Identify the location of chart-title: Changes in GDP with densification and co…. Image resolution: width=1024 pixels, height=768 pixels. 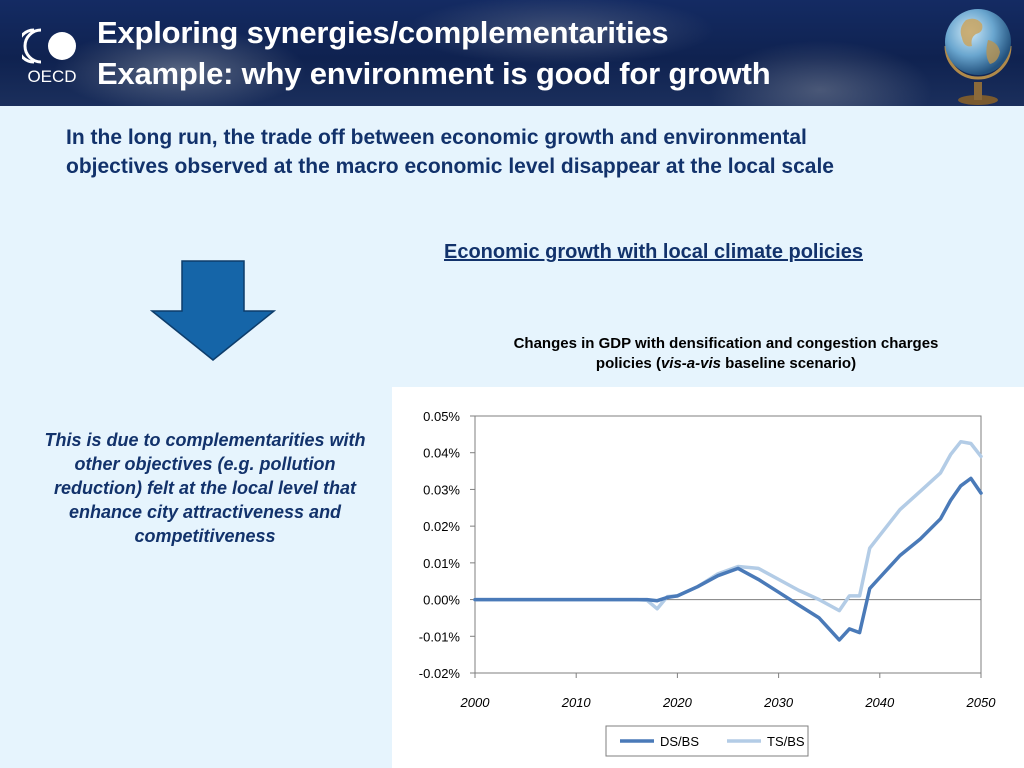
(726, 354).